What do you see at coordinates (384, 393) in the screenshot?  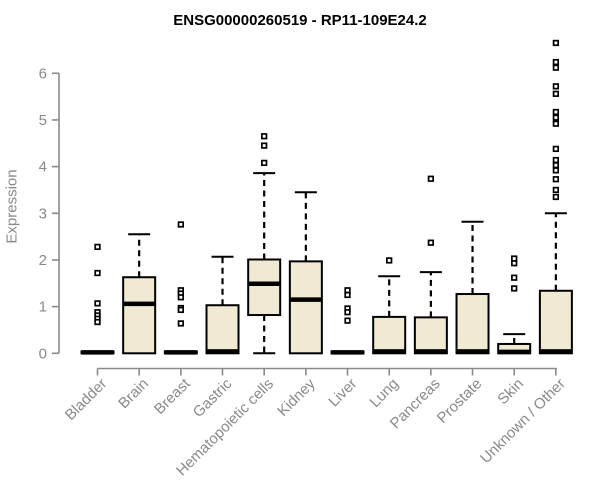 I see `x-tick-label: Lung` at bounding box center [384, 393].